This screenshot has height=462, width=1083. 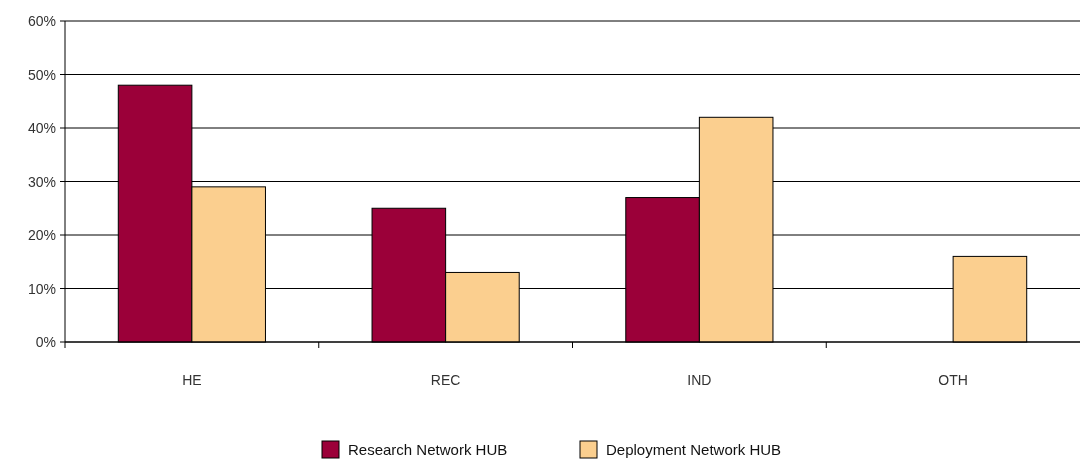 What do you see at coordinates (699, 380) in the screenshot?
I see `x-tick-label: IND` at bounding box center [699, 380].